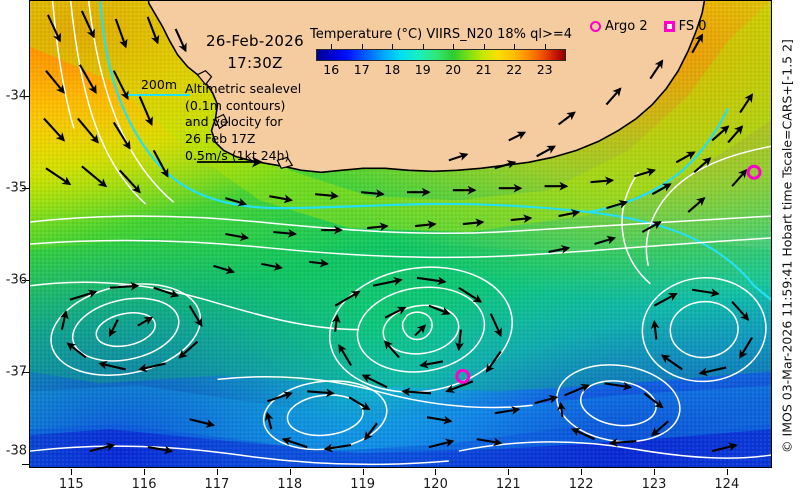 The height and width of the screenshot is (500, 800). What do you see at coordinates (544, 69) in the screenshot?
I see `colorbar-tick-label: 23` at bounding box center [544, 69].